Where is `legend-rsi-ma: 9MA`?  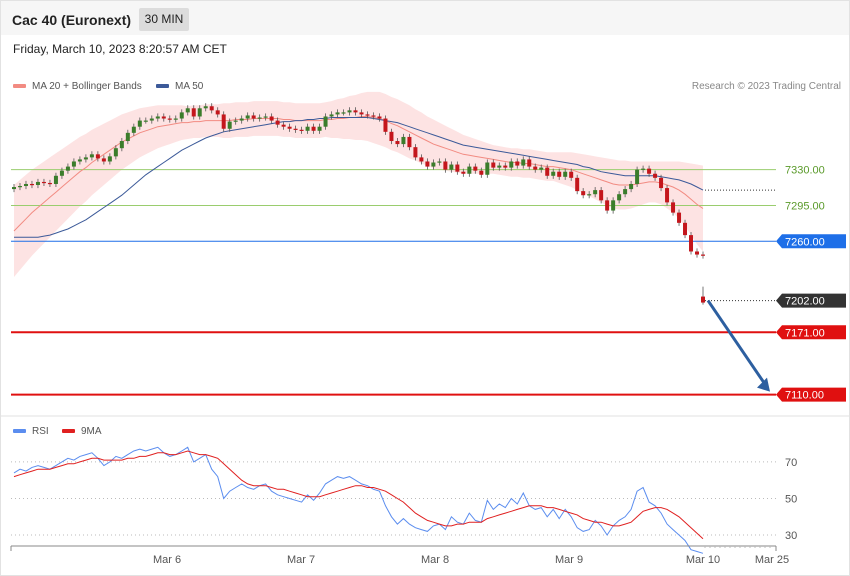
legend-rsi-ma: 9MA is located at coordinates (82, 431).